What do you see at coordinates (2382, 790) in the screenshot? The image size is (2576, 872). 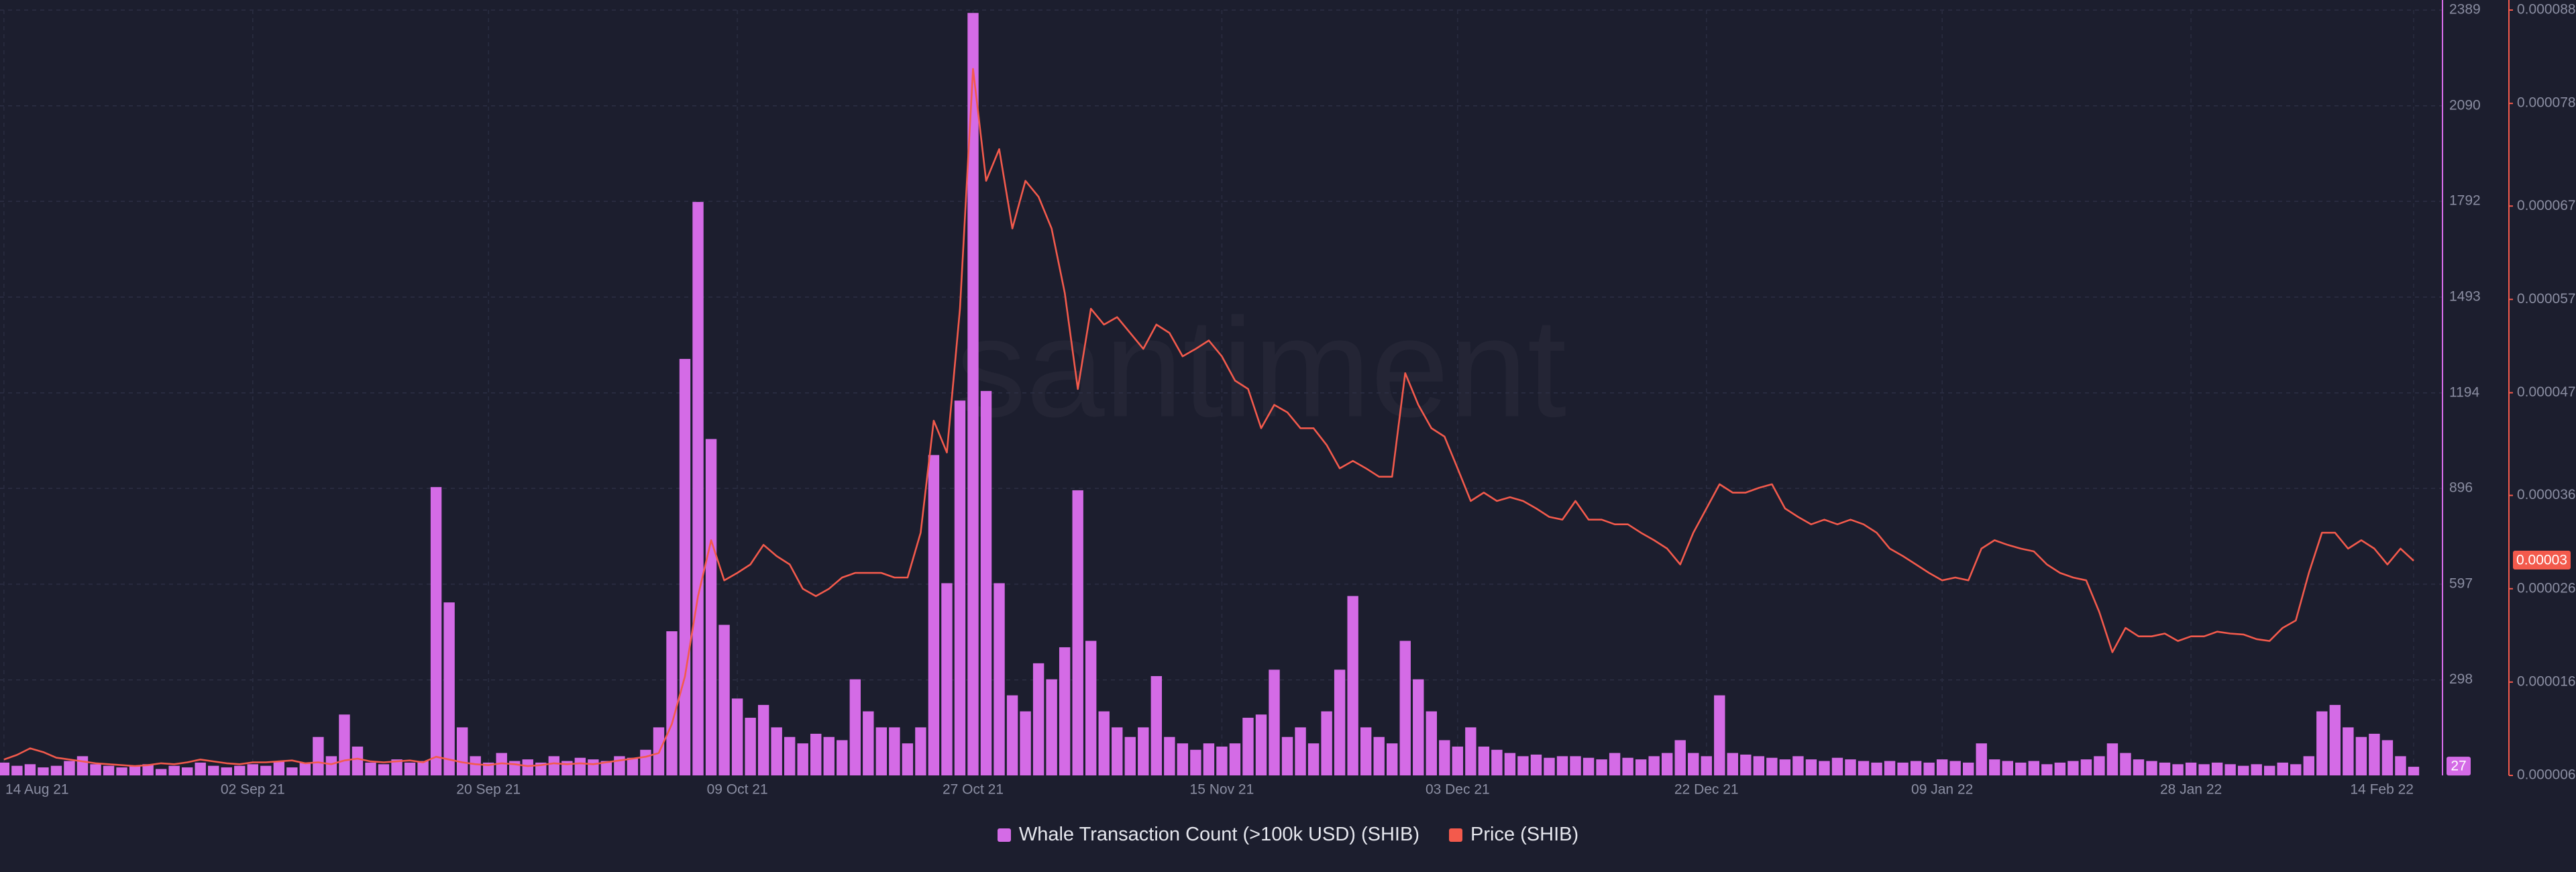 I see `x-tick-label: 14 Feb 22` at bounding box center [2382, 790].